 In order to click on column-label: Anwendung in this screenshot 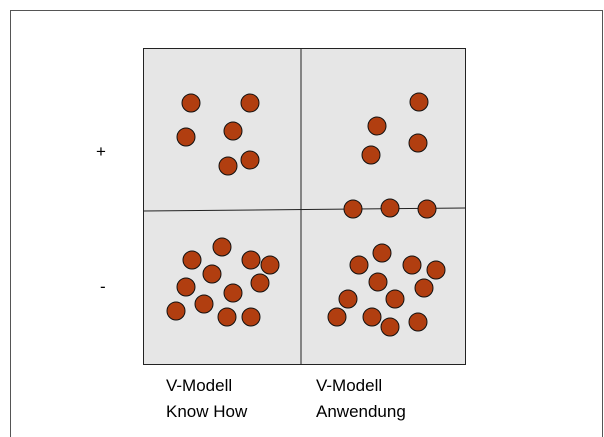, I will do `click(361, 411)`.